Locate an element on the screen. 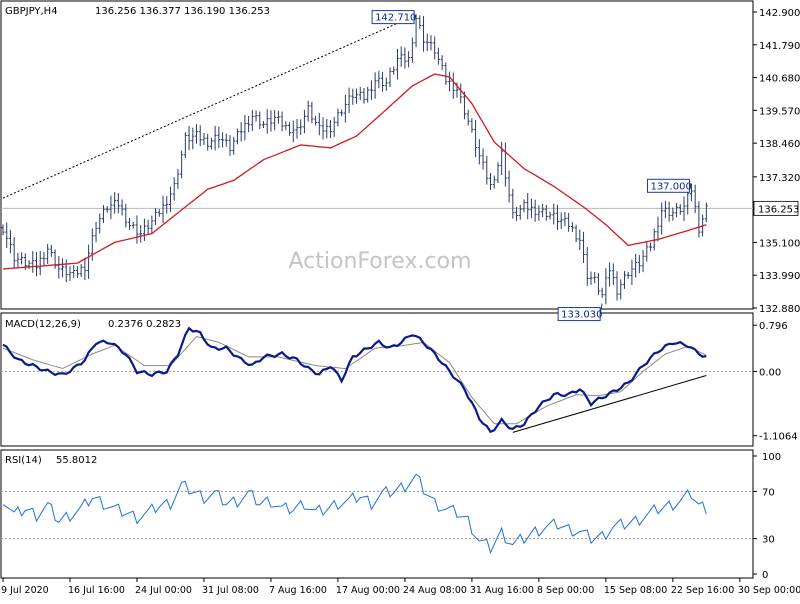  time-axis-label: 17 Aug 00:00 is located at coordinates (368, 590).